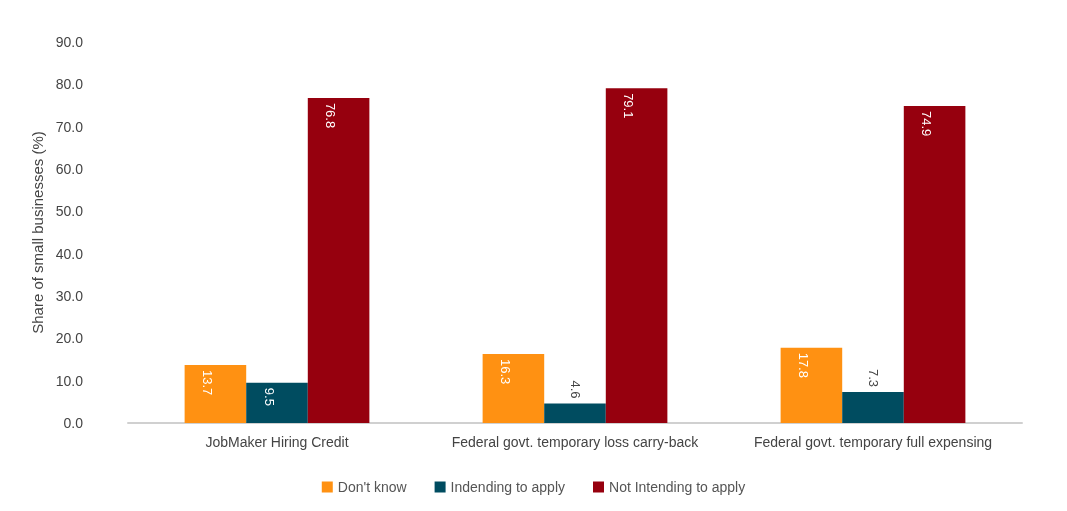  What do you see at coordinates (505, 372) in the screenshot?
I see `data-label: 16.3` at bounding box center [505, 372].